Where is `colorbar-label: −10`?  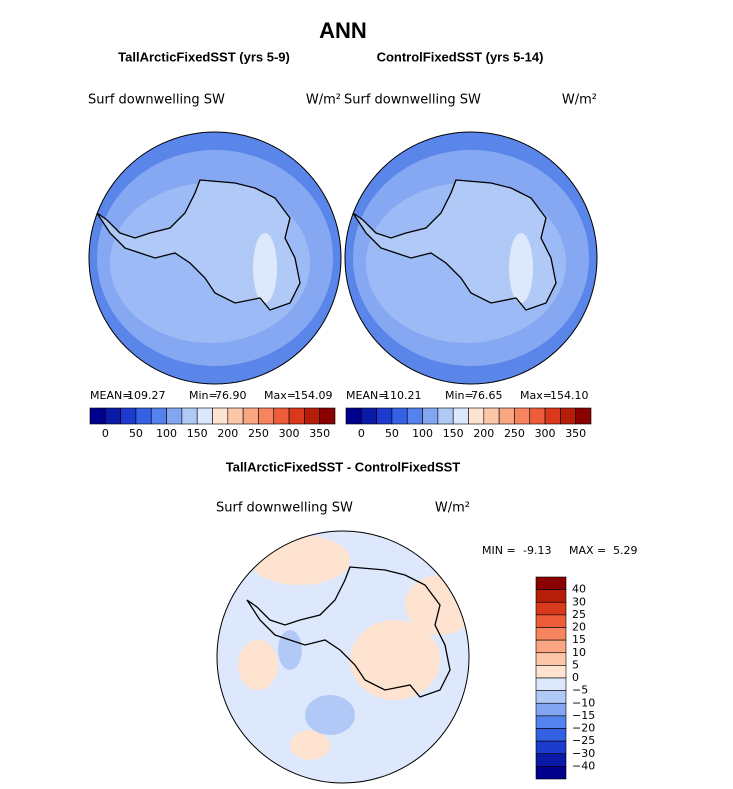 colorbar-label: −10 is located at coordinates (583, 702).